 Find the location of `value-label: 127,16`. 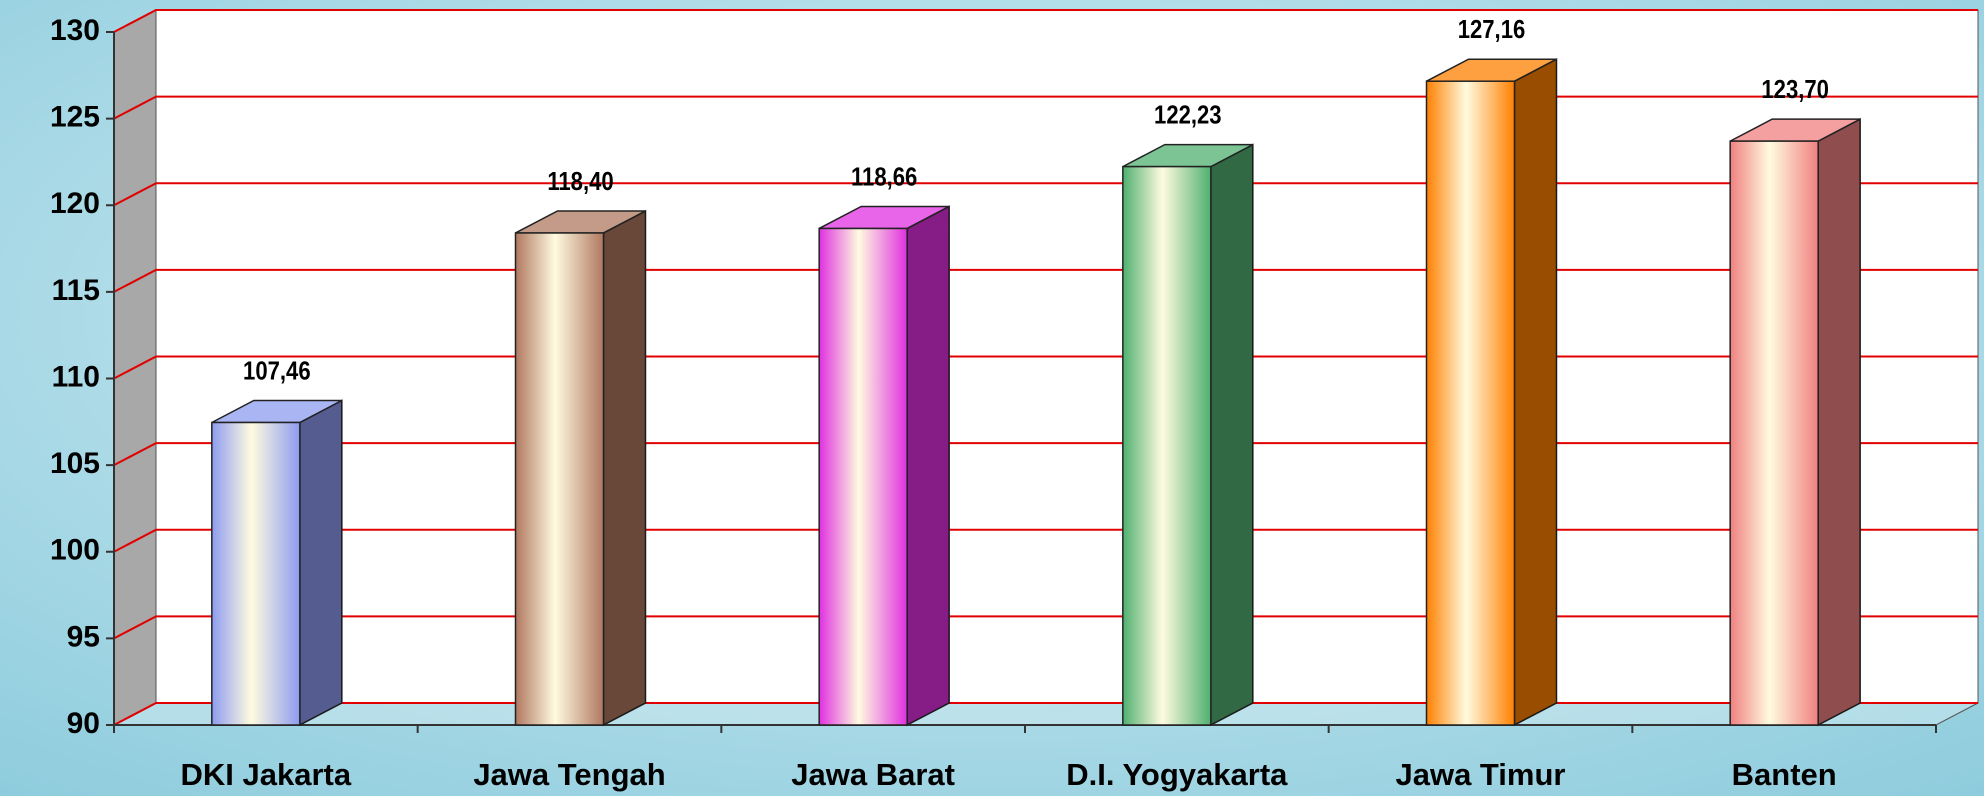

value-label: 127,16 is located at coordinates (1492, 29).